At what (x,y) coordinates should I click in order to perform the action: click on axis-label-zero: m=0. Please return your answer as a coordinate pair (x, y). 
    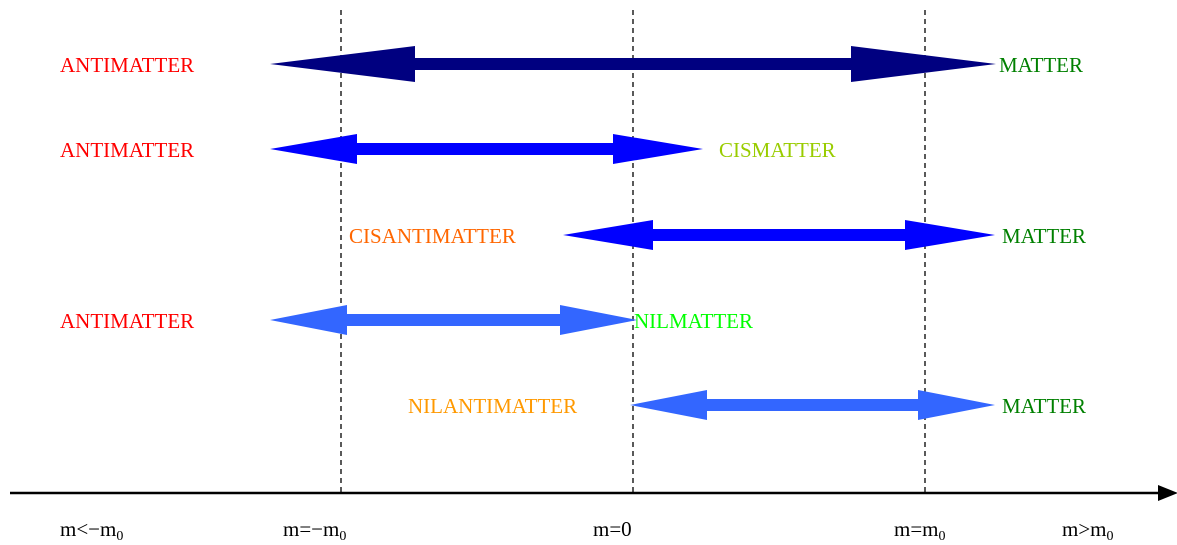
    Looking at the image, I should click on (612, 529).